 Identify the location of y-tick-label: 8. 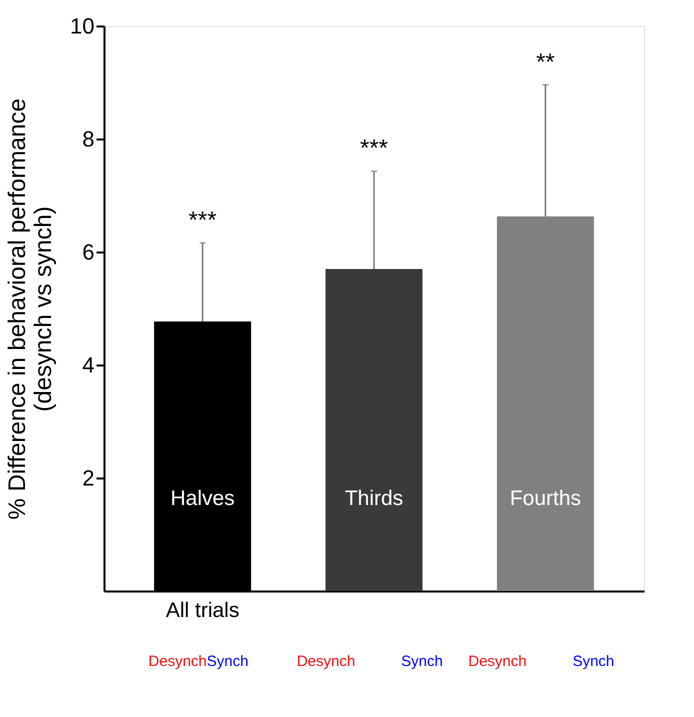
(88, 139).